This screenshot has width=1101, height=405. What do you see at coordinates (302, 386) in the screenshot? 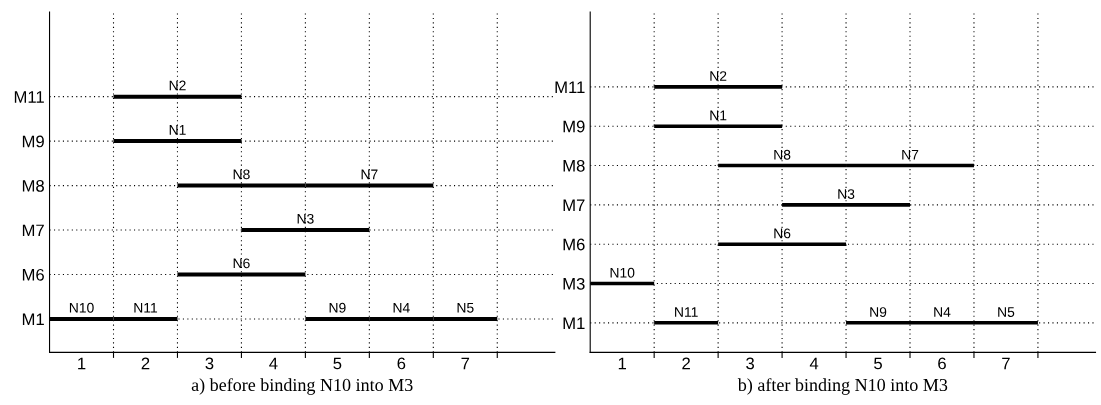
I see `x-axis-title: a) before binding N10 into M3` at bounding box center [302, 386].